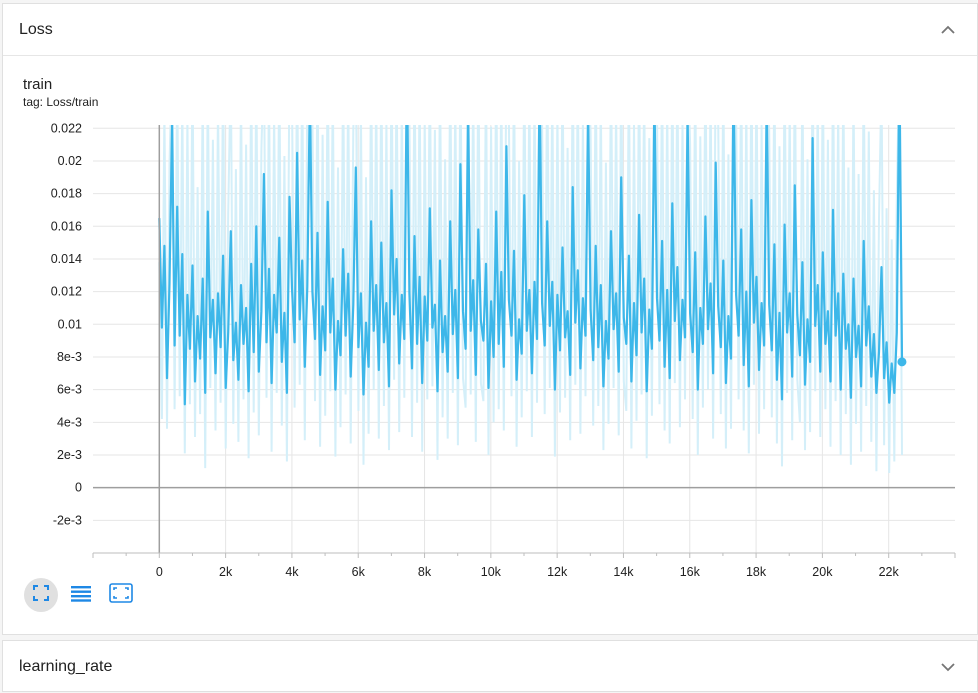  What do you see at coordinates (226, 572) in the screenshot?
I see `x-tick-label: 2k` at bounding box center [226, 572].